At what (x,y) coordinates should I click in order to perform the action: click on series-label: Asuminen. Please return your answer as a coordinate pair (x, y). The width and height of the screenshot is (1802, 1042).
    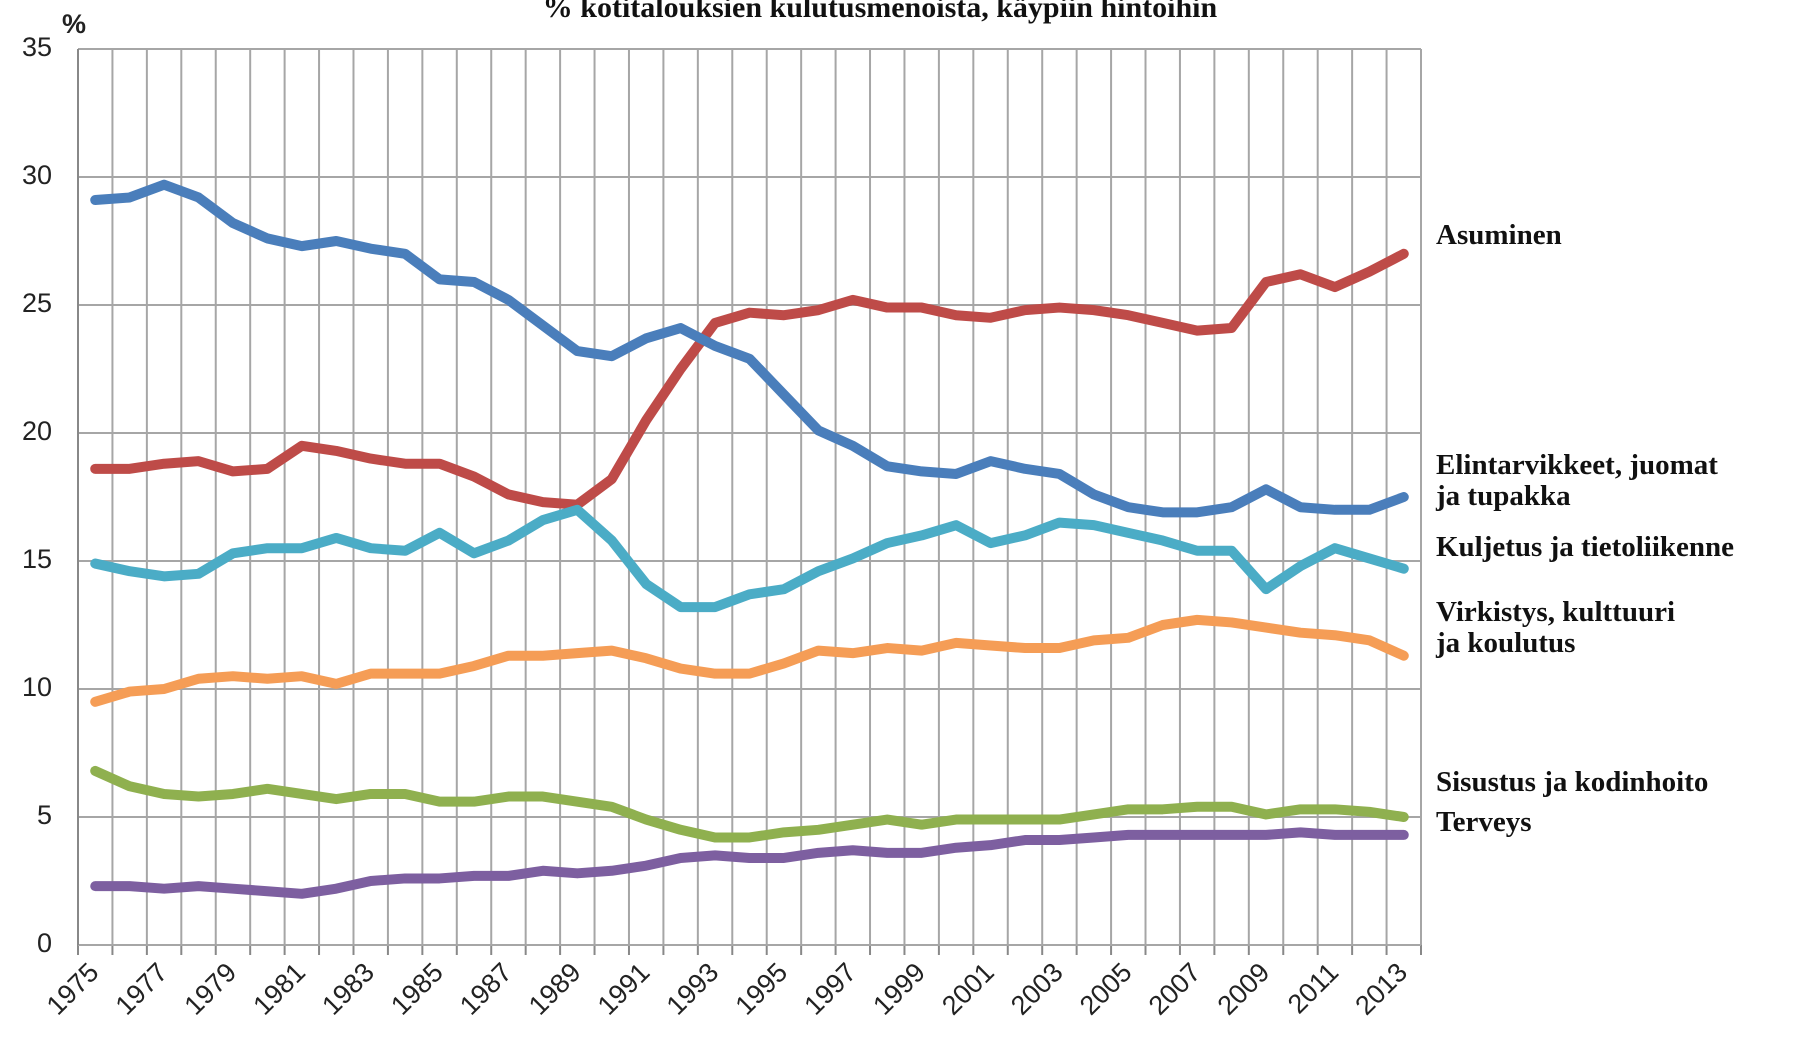
    Looking at the image, I should click on (1499, 235).